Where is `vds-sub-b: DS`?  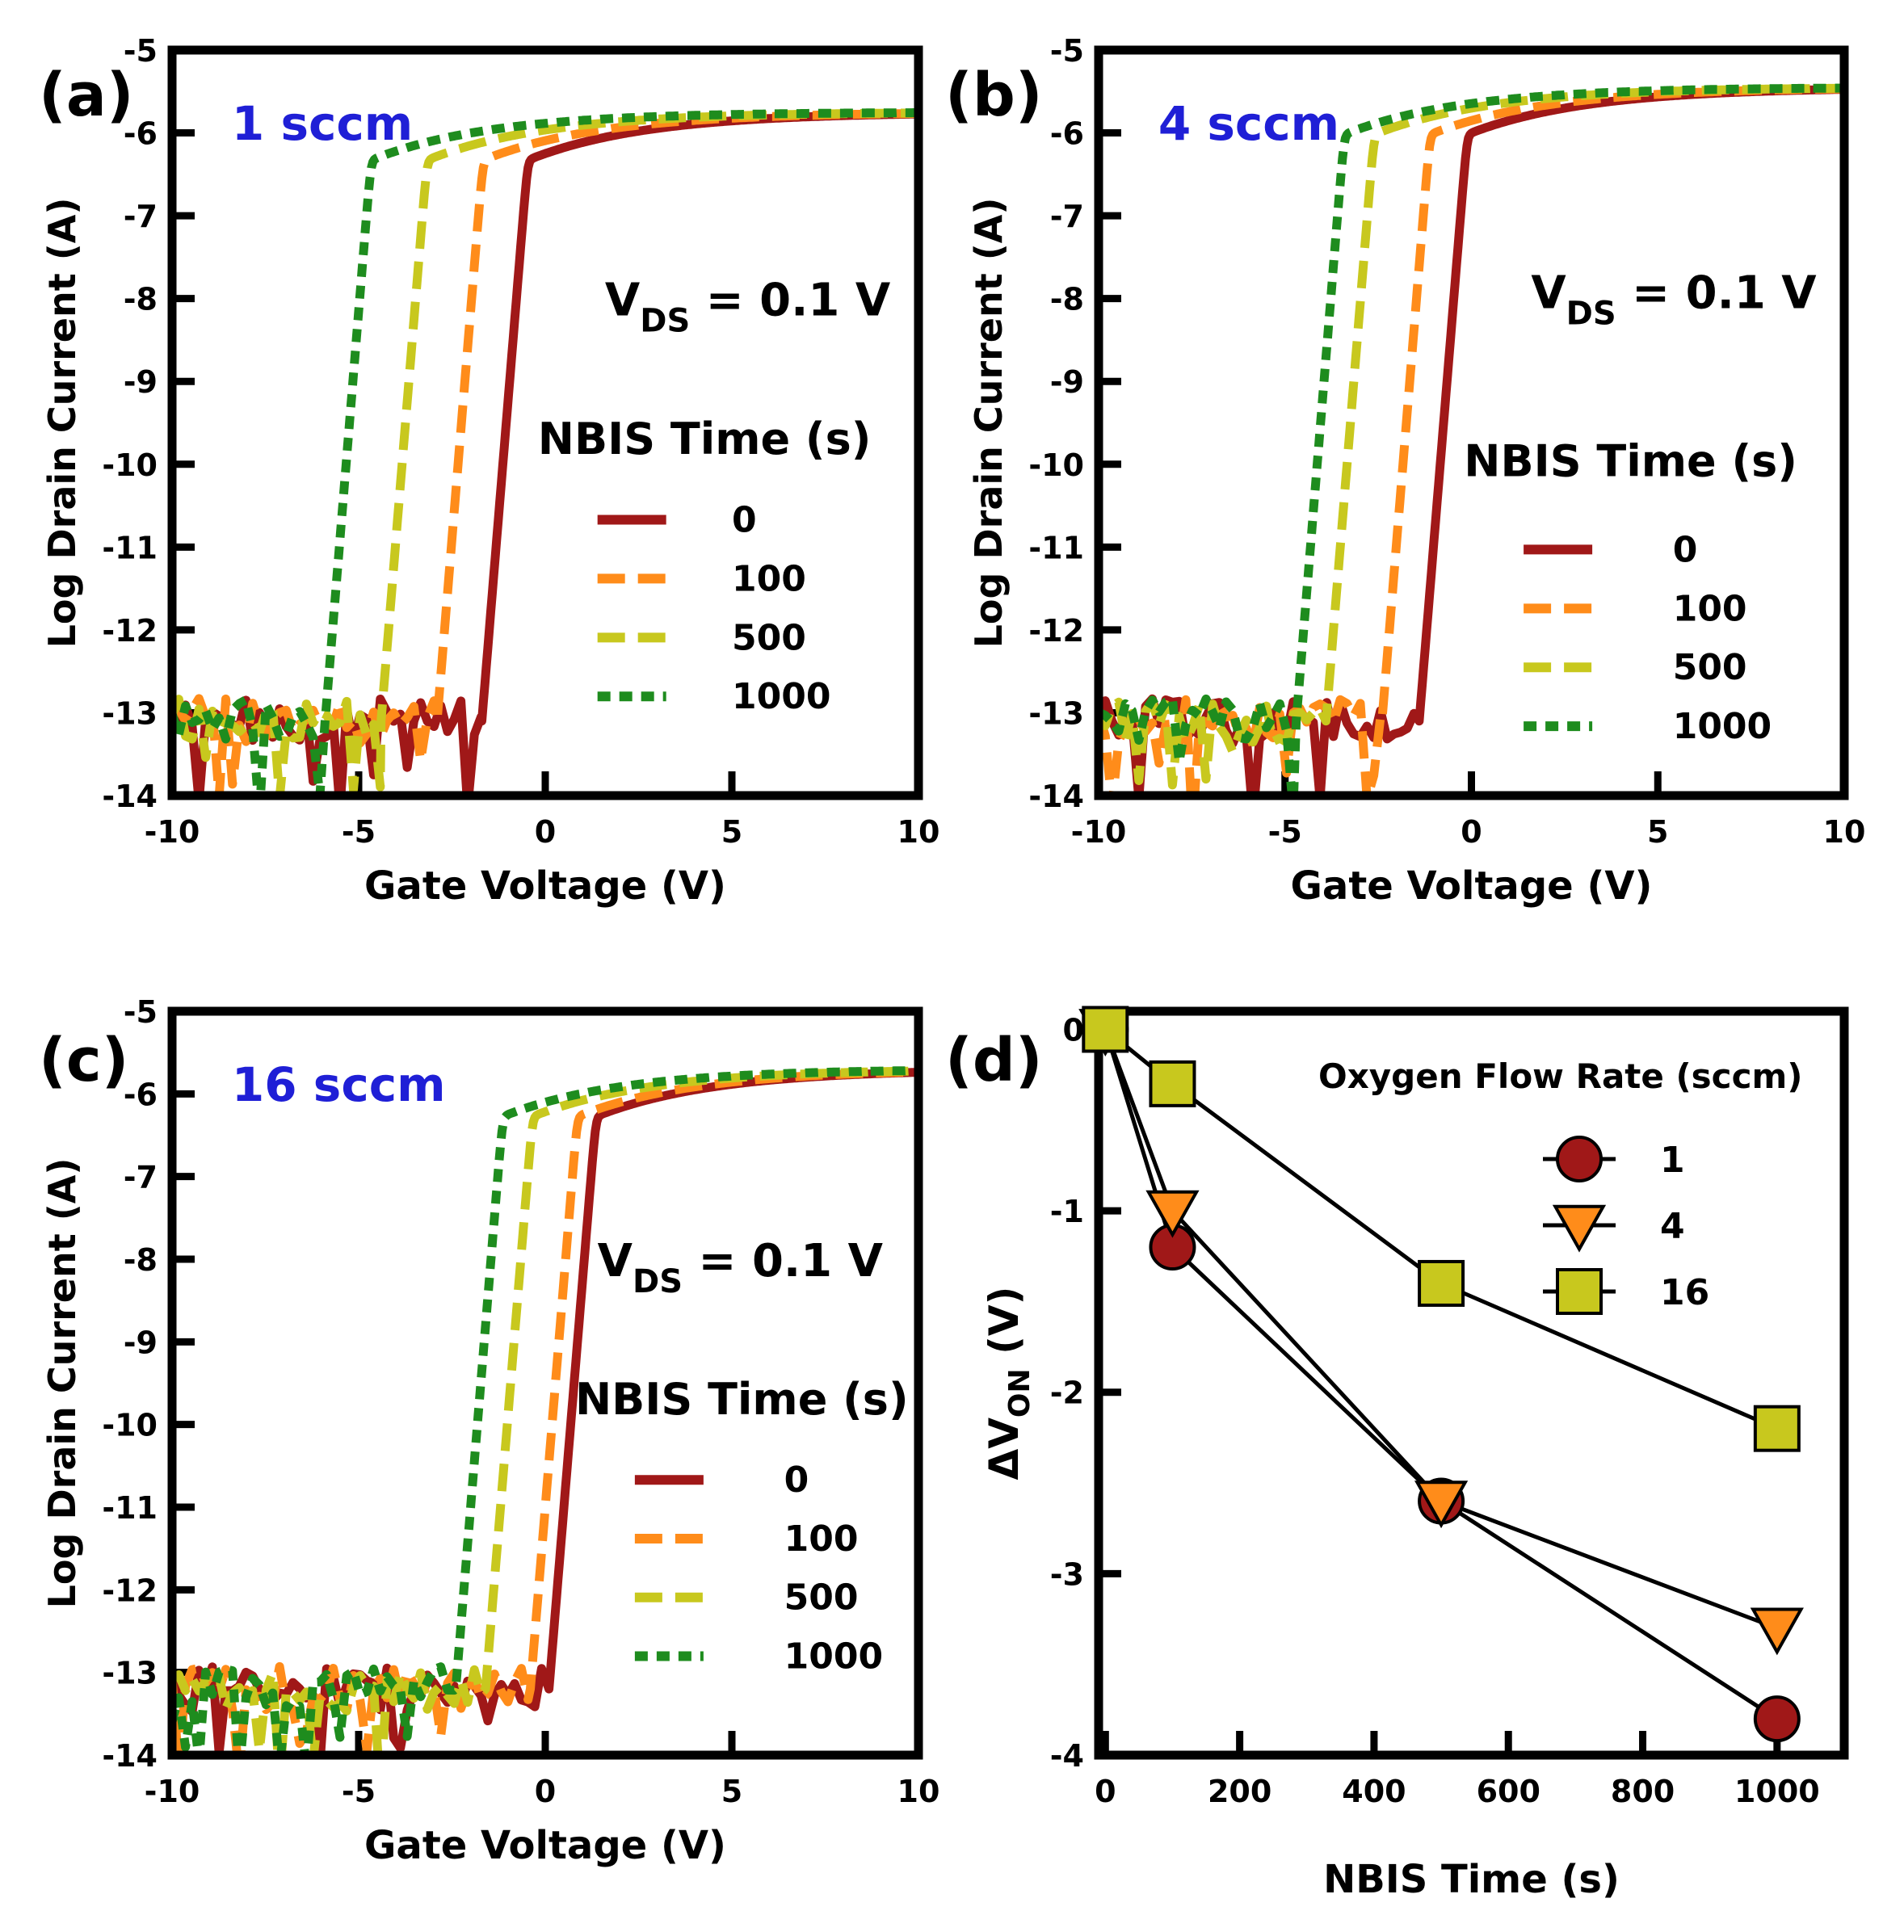
vds-sub-b: DS is located at coordinates (1591, 313).